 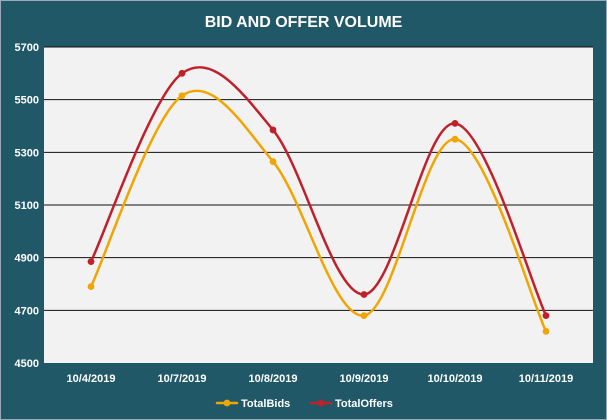 I want to click on x-tick-label: 10/4/2019, so click(x=91, y=379).